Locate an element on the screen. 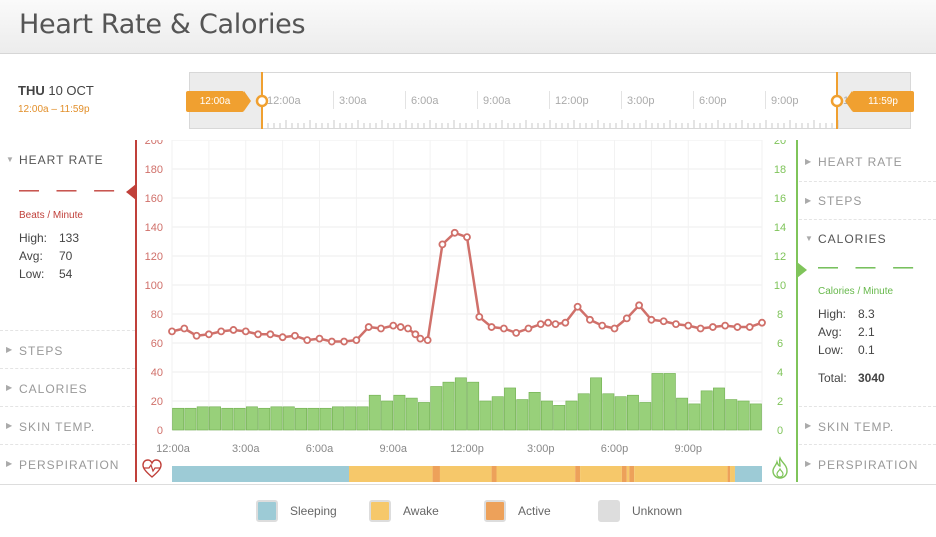 The width and height of the screenshot is (936, 537). right-axis-pointer is located at coordinates (802, 270).